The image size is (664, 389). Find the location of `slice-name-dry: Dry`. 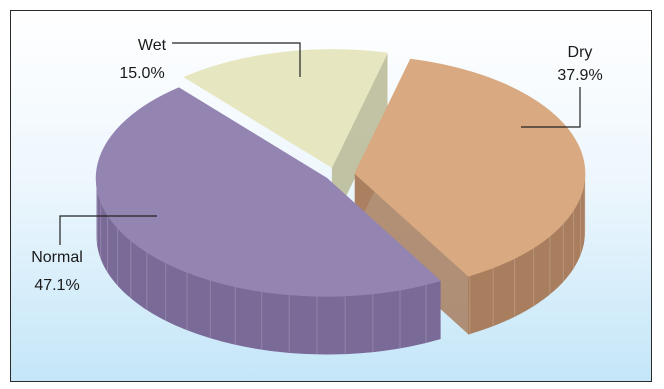

slice-name-dry: Dry is located at coordinates (580, 52).